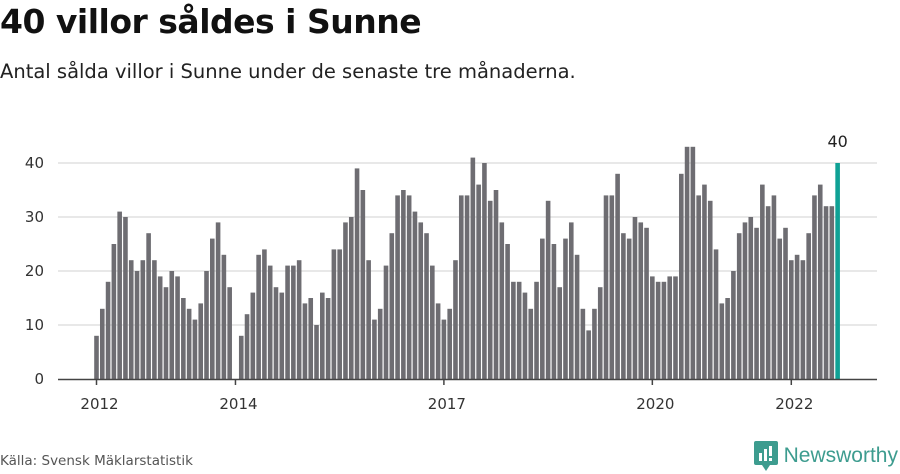 The height and width of the screenshot is (474, 900). I want to click on x-tick-label: 2022, so click(794, 404).